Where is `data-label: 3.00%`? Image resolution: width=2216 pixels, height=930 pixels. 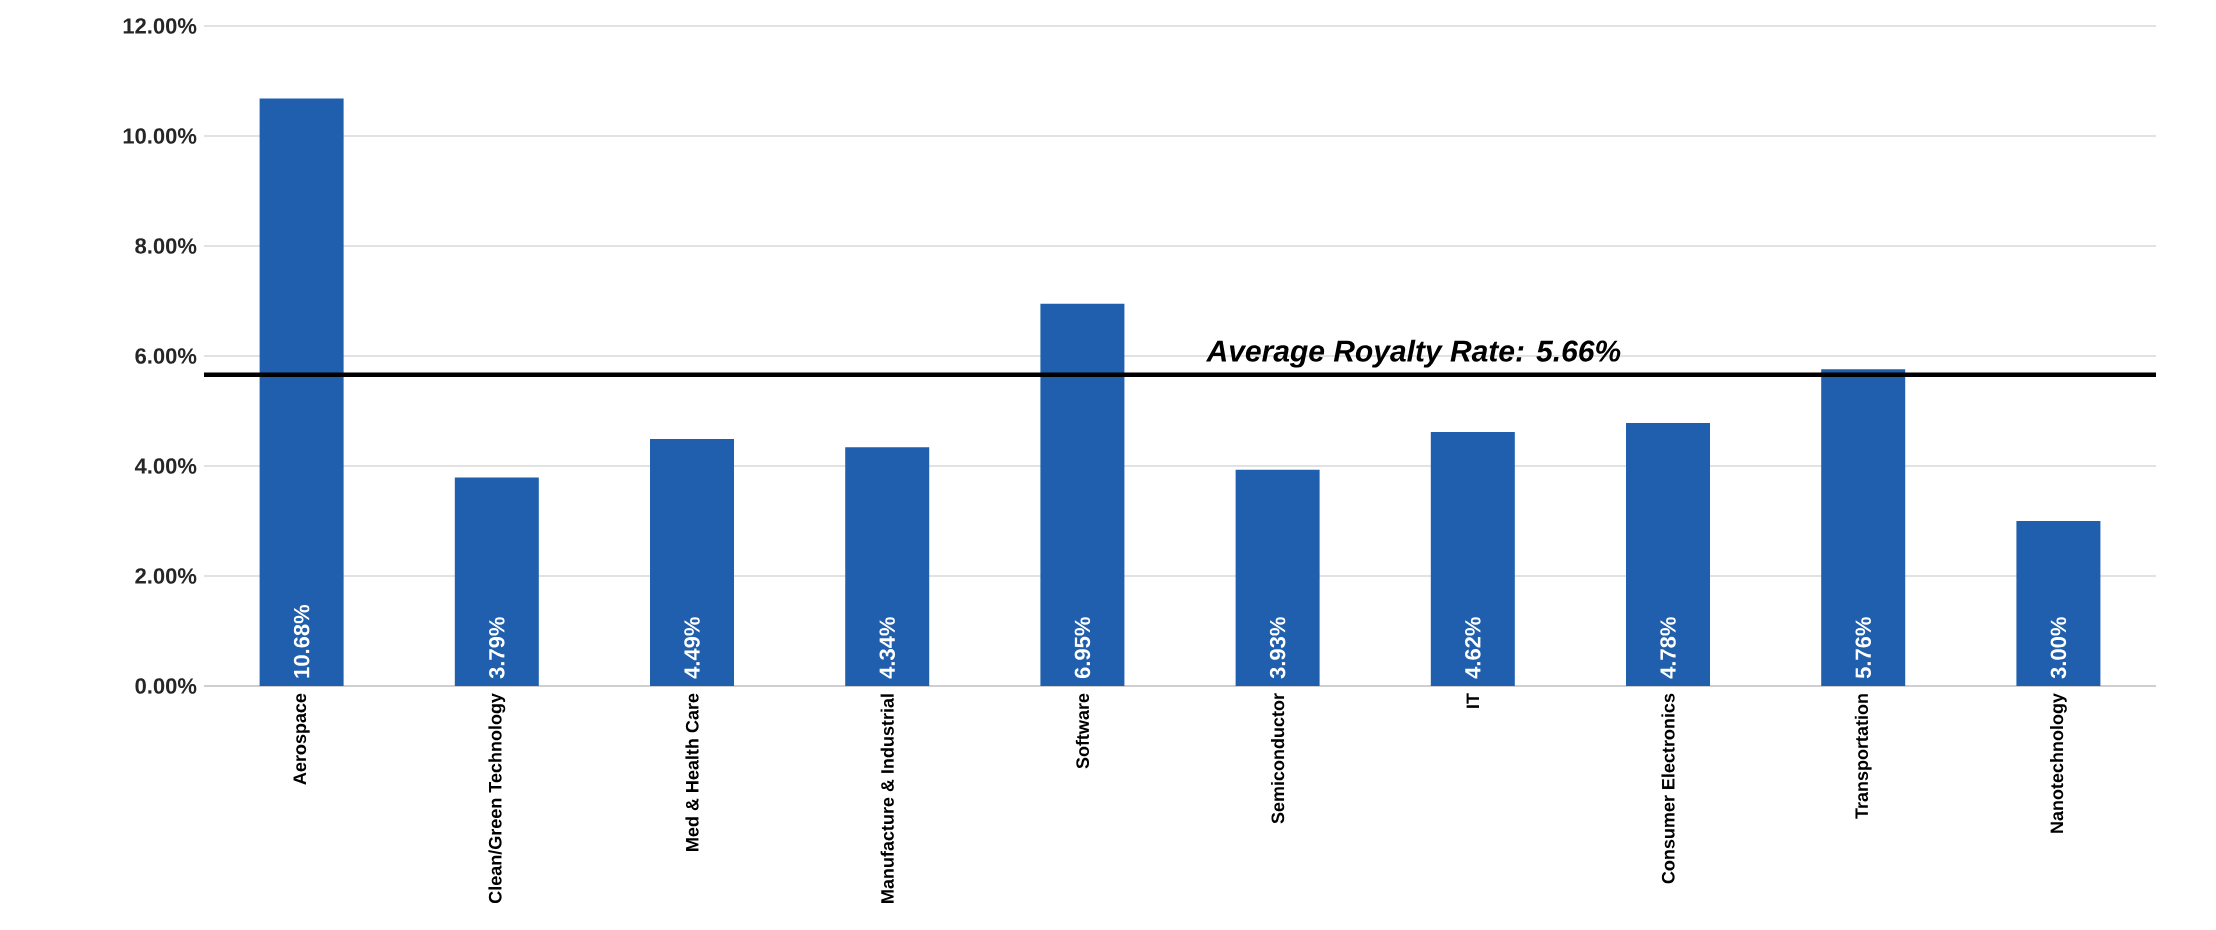
data-label: 3.00% is located at coordinates (2058, 648).